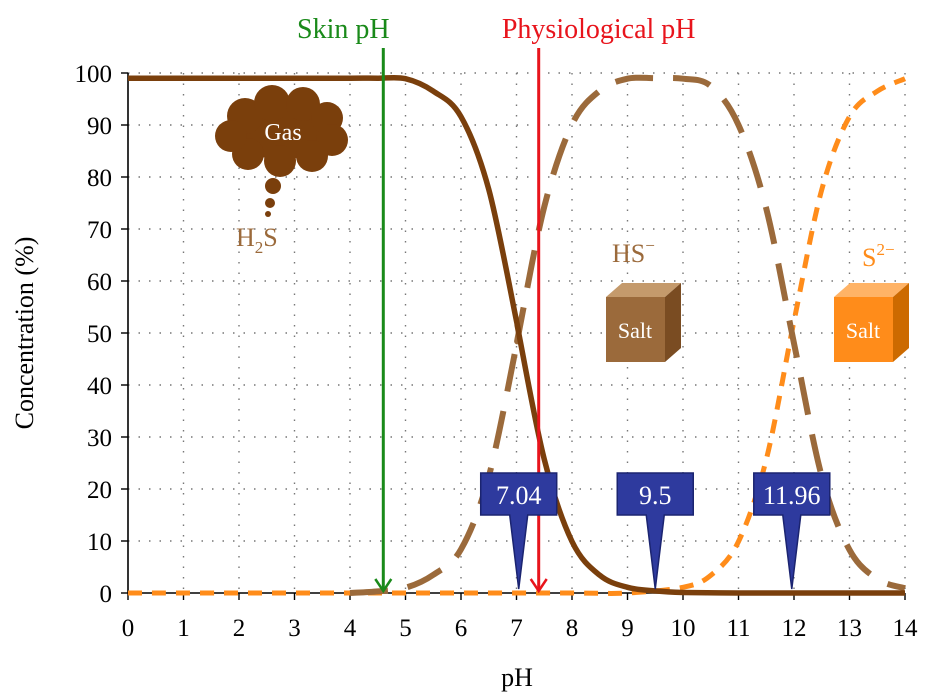 The width and height of the screenshot is (925, 693). What do you see at coordinates (350, 628) in the screenshot?
I see `x-tick-label: 4` at bounding box center [350, 628].